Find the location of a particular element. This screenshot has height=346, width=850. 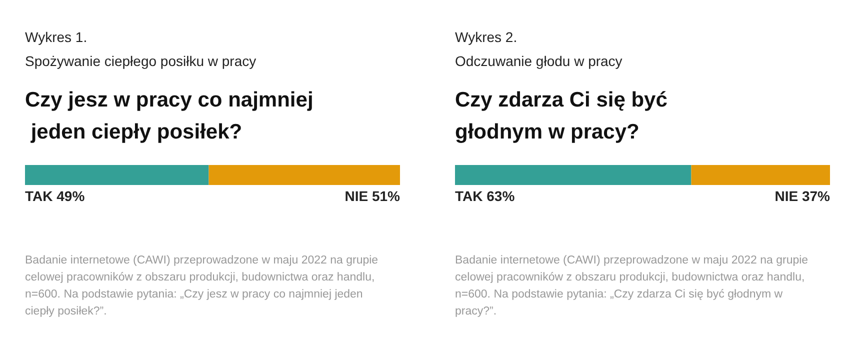

data-label: TAK 49% is located at coordinates (55, 196).